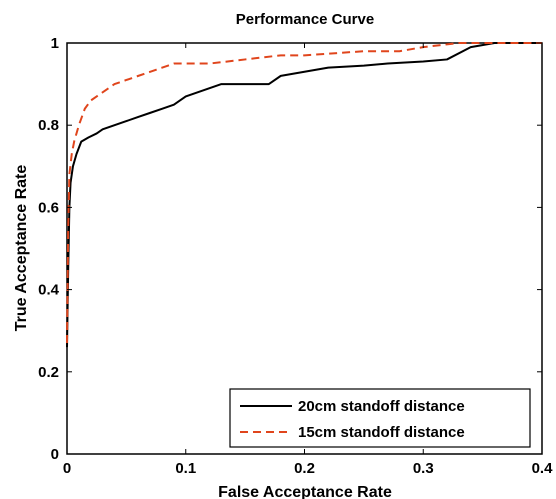 The height and width of the screenshot is (499, 556). I want to click on legend-label-15cm: 15cm standoff distance, so click(381, 432).